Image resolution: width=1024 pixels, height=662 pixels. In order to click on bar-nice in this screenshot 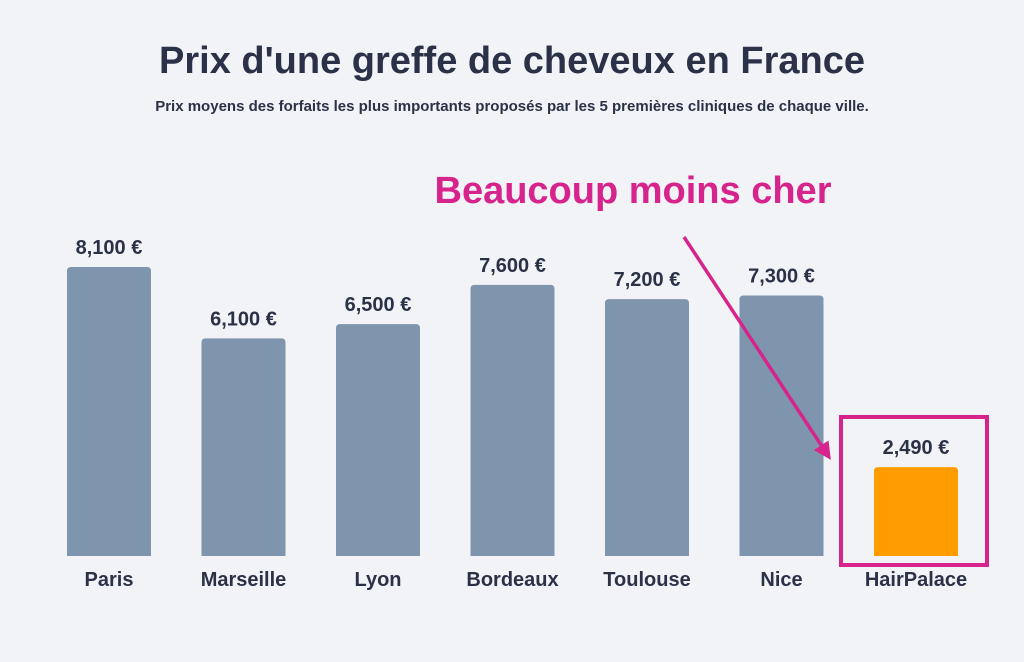, I will do `click(781, 425)`.